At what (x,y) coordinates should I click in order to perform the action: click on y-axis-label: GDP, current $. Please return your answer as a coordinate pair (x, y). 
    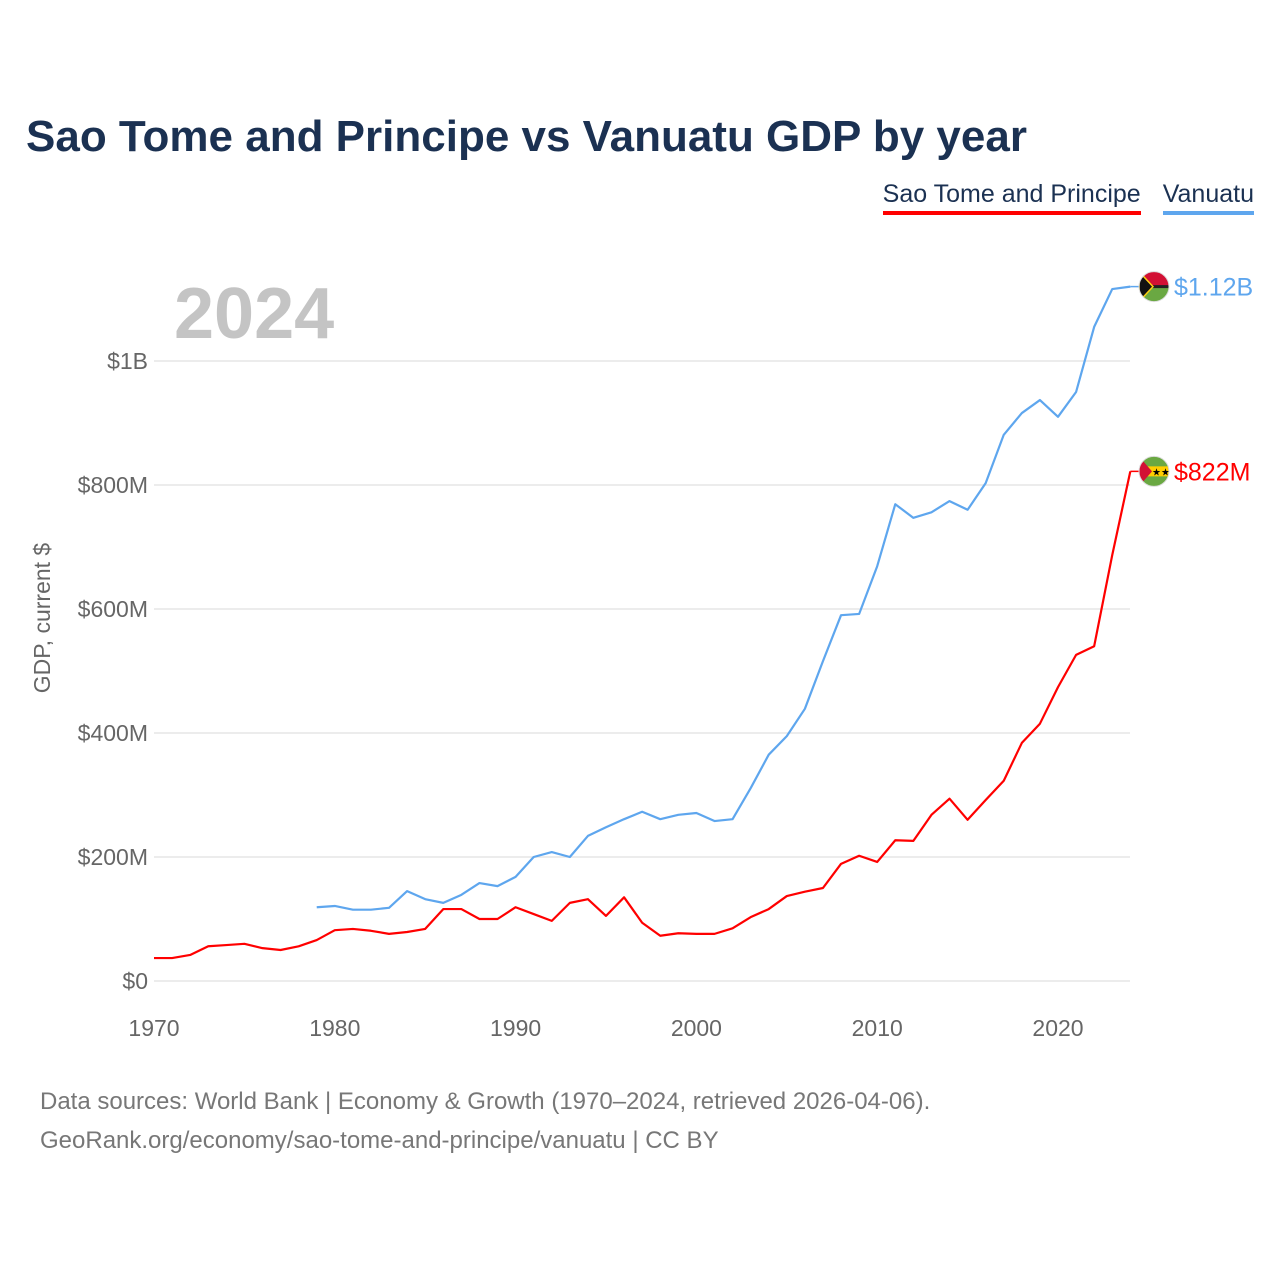
    Looking at the image, I should click on (42, 618).